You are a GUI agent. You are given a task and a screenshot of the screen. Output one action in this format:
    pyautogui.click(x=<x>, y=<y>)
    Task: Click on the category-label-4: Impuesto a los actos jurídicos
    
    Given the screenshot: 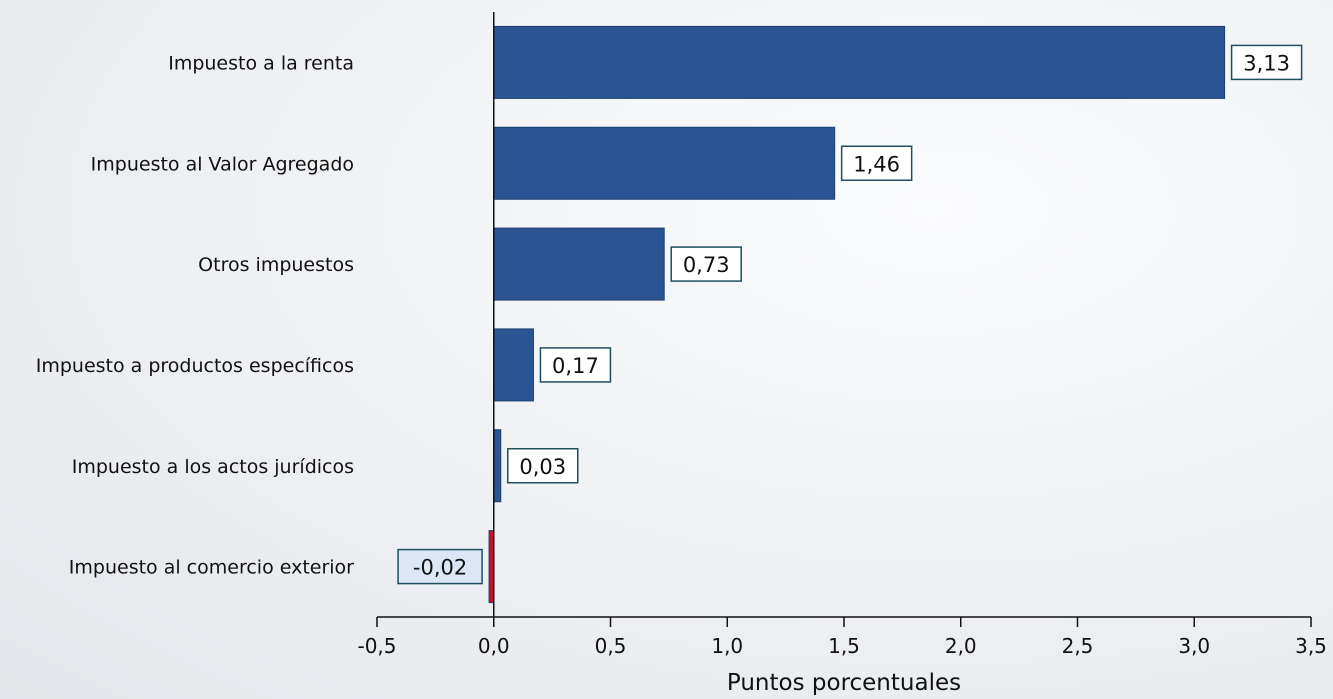 What is the action you would take?
    pyautogui.click(x=213, y=467)
    